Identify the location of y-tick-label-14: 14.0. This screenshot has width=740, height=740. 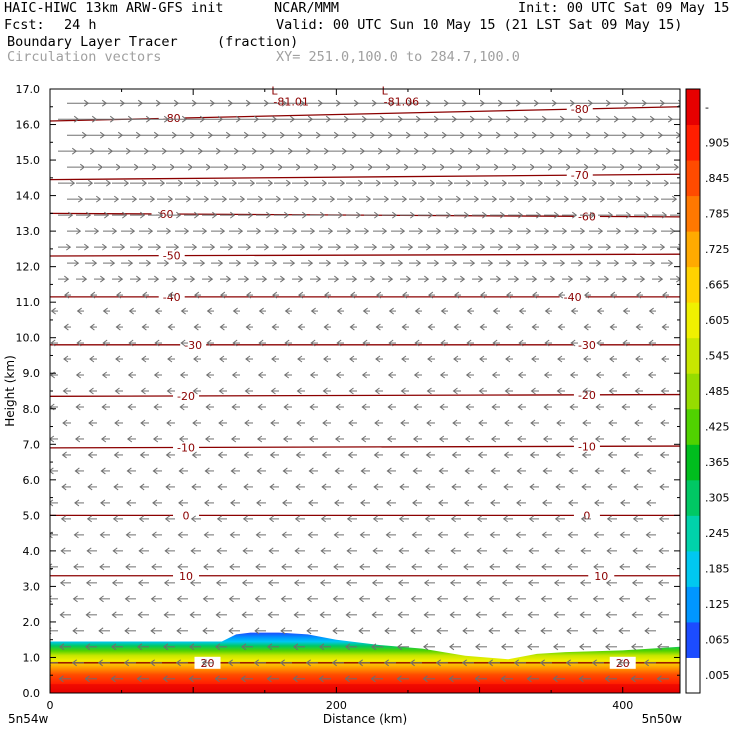
(28, 196).